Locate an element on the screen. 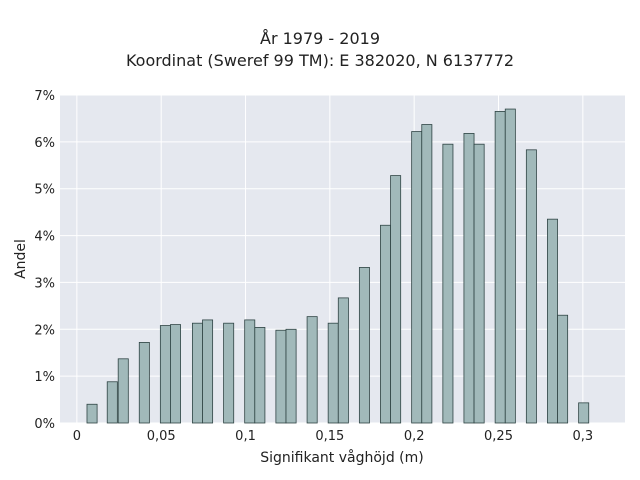 The width and height of the screenshot is (640, 480). x-axis-ticks: 0 0,05 0,1 0,15 0,2 0,25 0,3 is located at coordinates (333, 436).